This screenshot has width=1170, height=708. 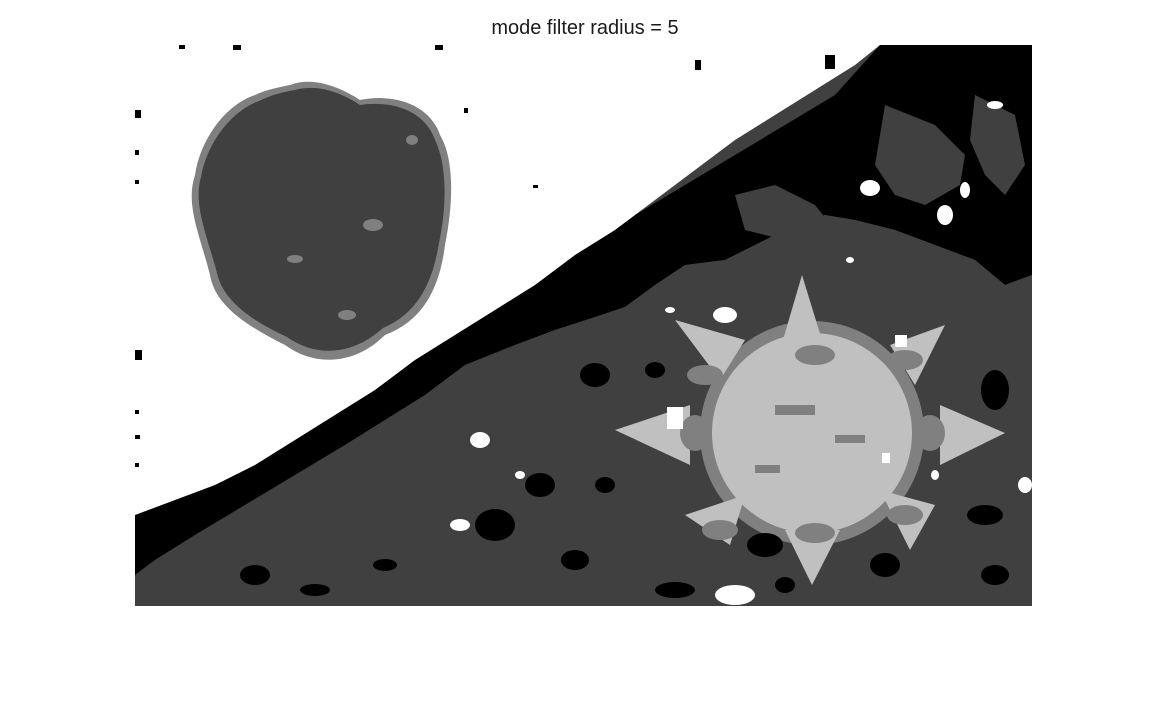 What do you see at coordinates (585, 28) in the screenshot?
I see `figure-title: mode filter radius = 5` at bounding box center [585, 28].